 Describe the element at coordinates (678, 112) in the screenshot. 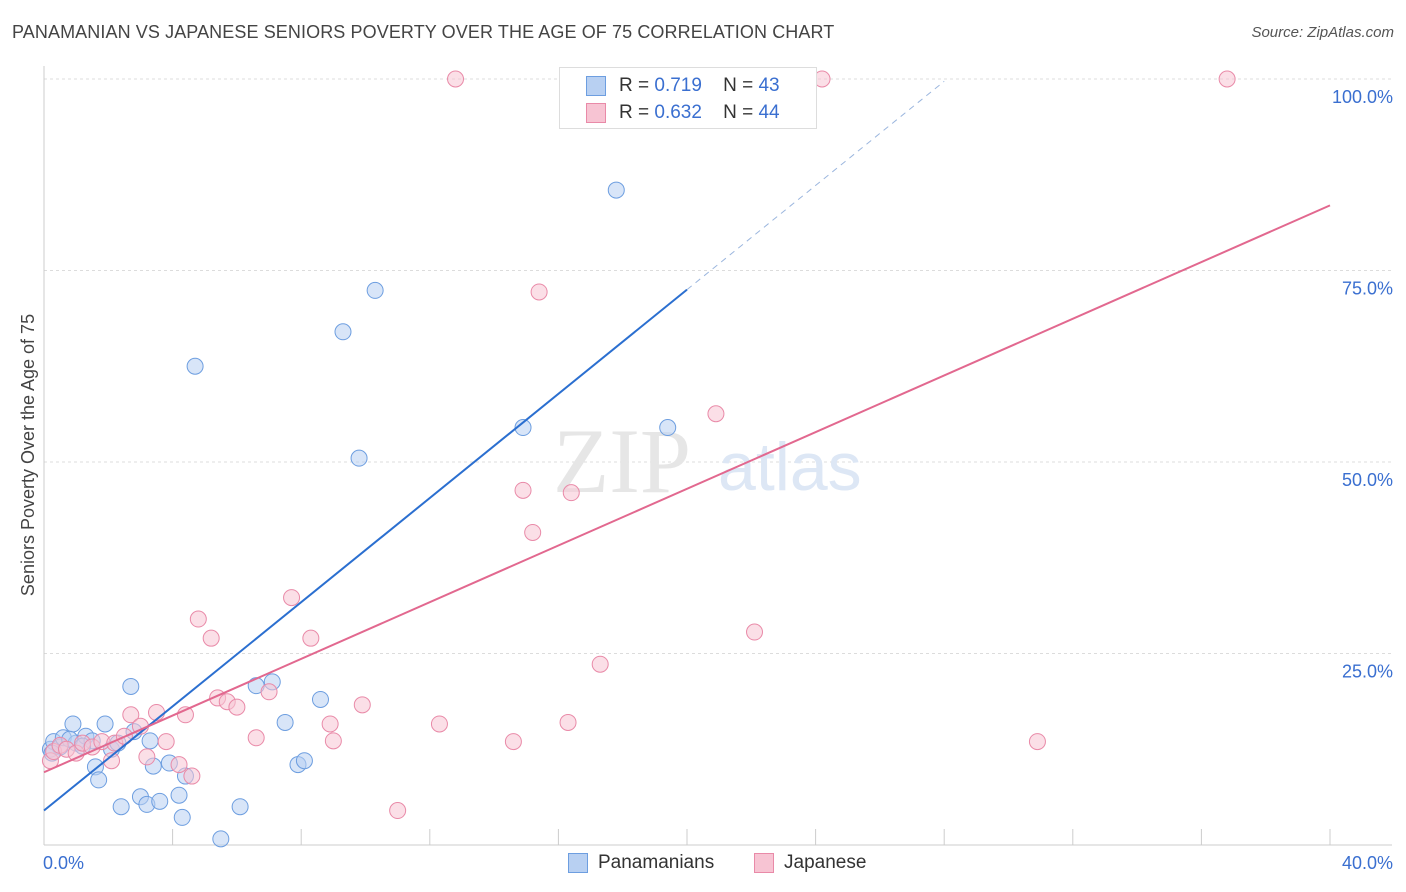

I see `legend-r-value: 0.632` at that location.